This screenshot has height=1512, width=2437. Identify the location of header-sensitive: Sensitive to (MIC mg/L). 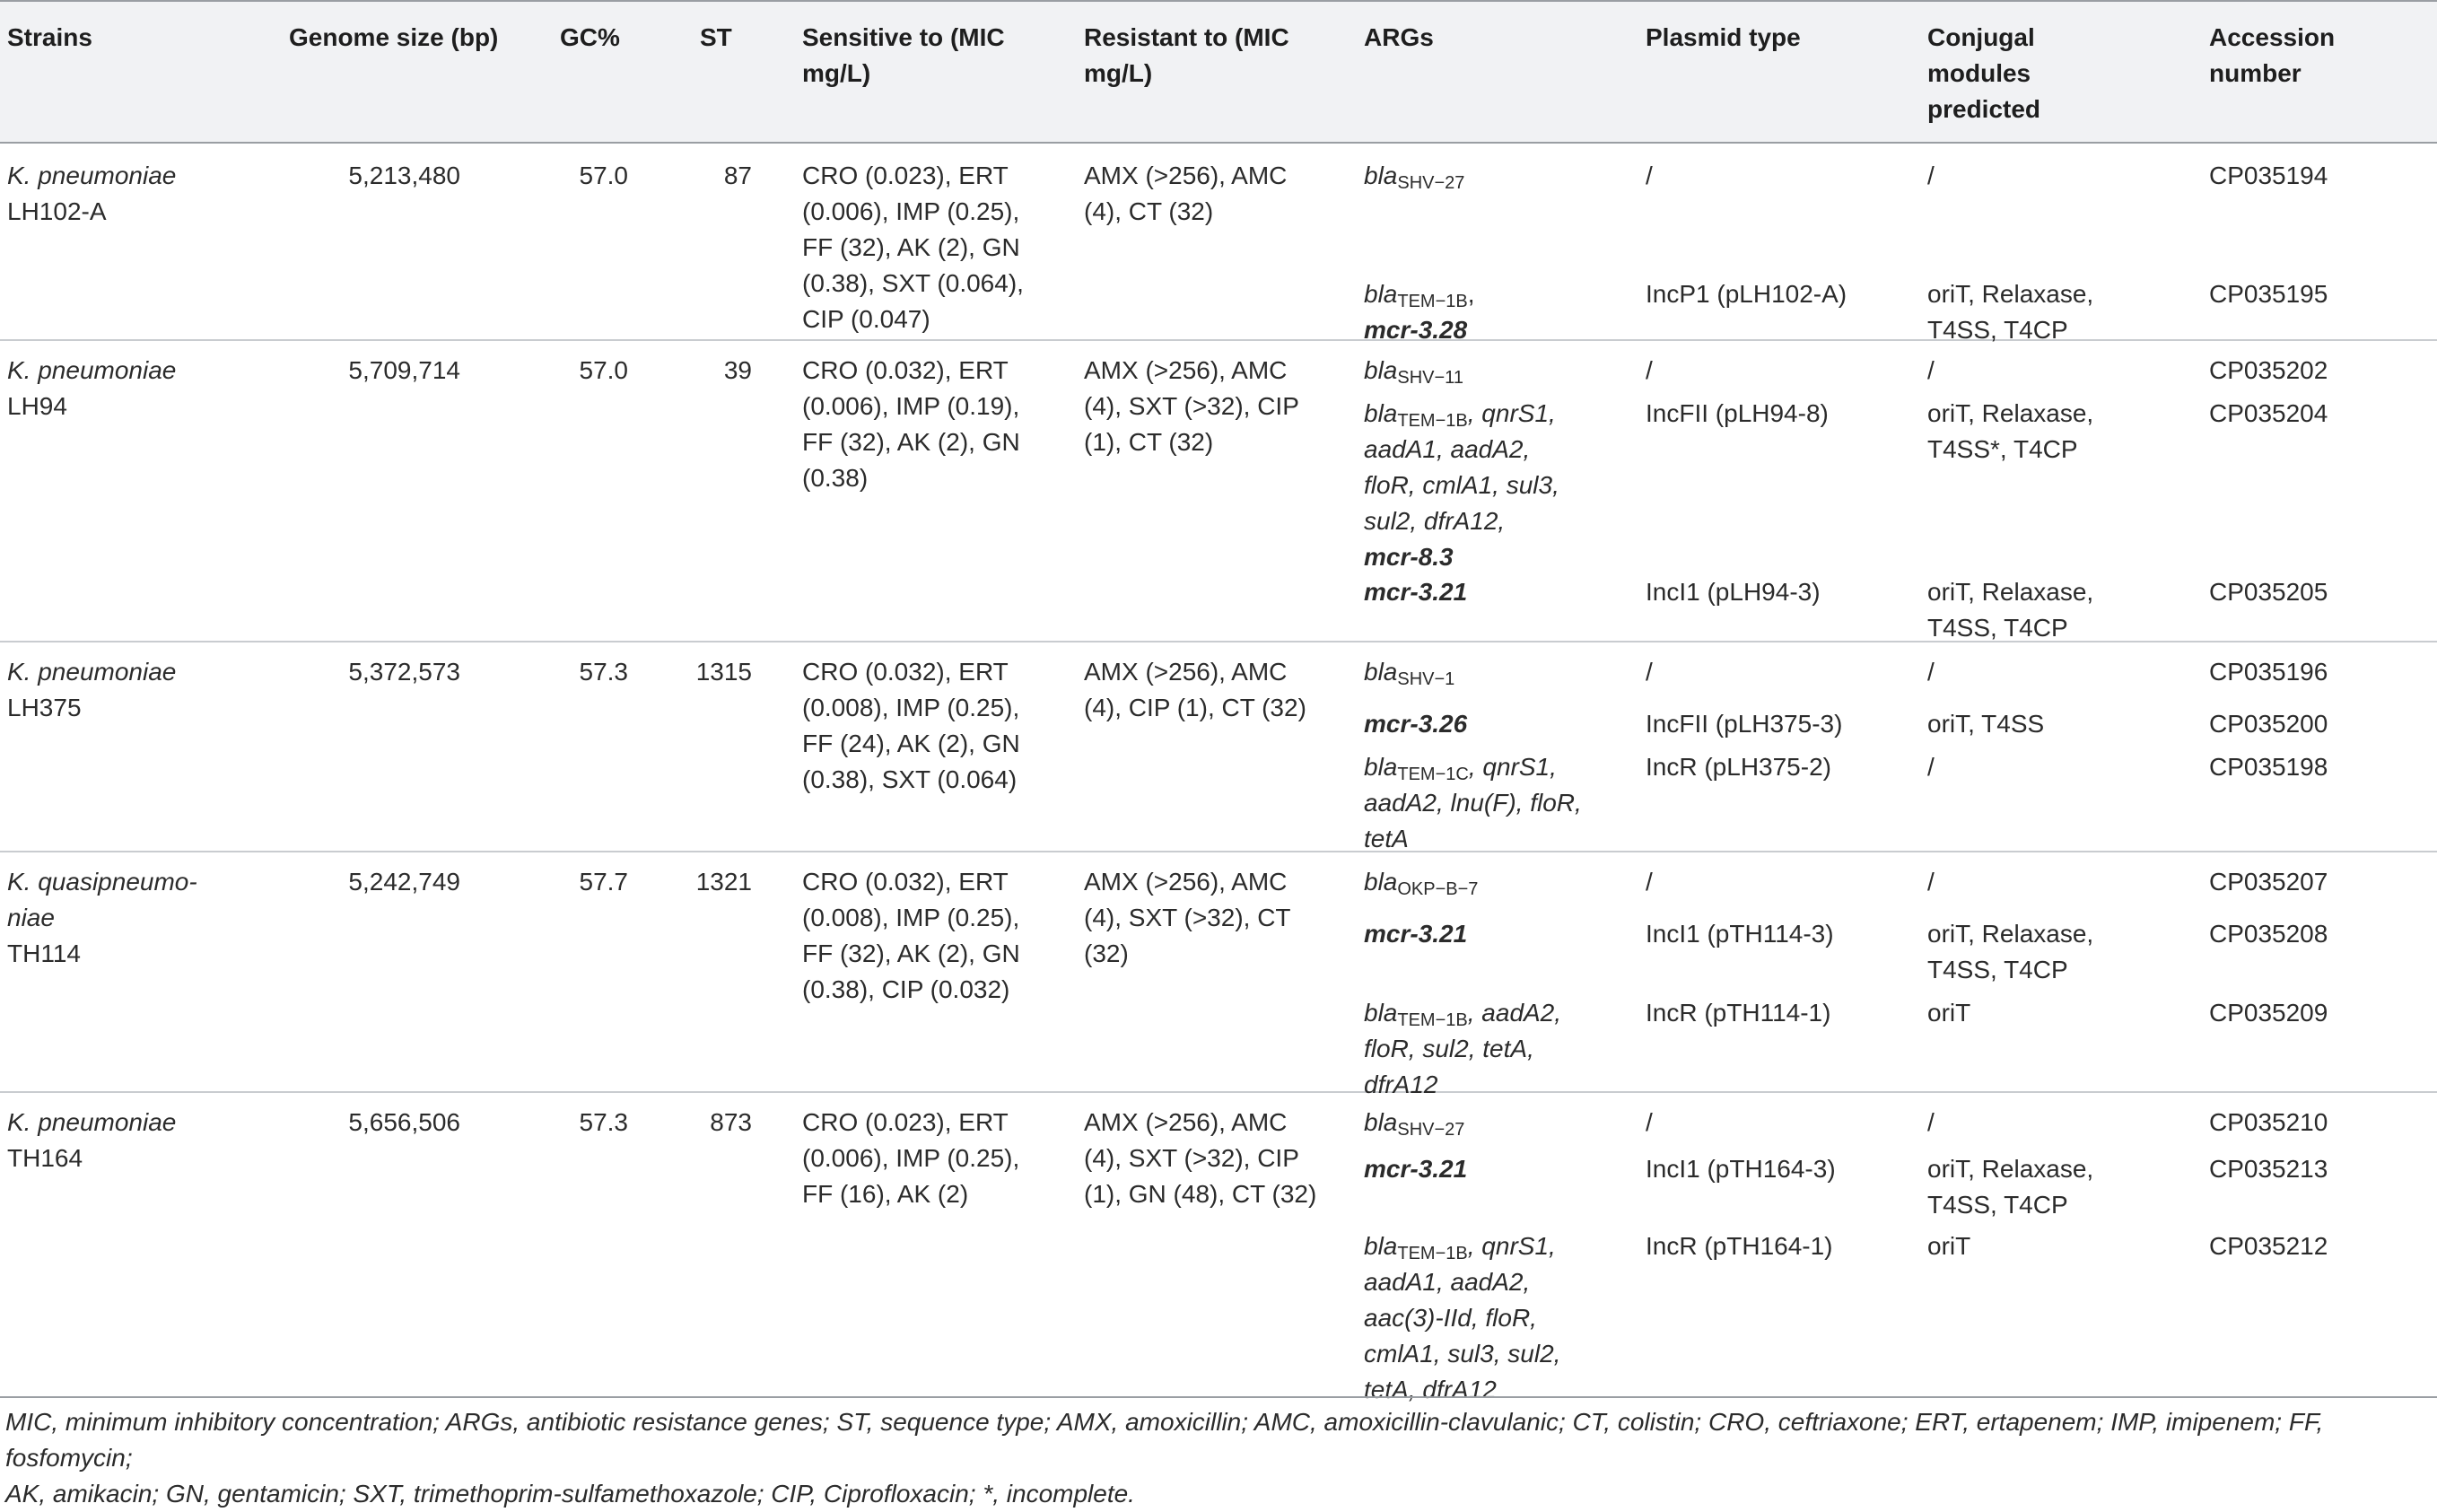
(903, 55).